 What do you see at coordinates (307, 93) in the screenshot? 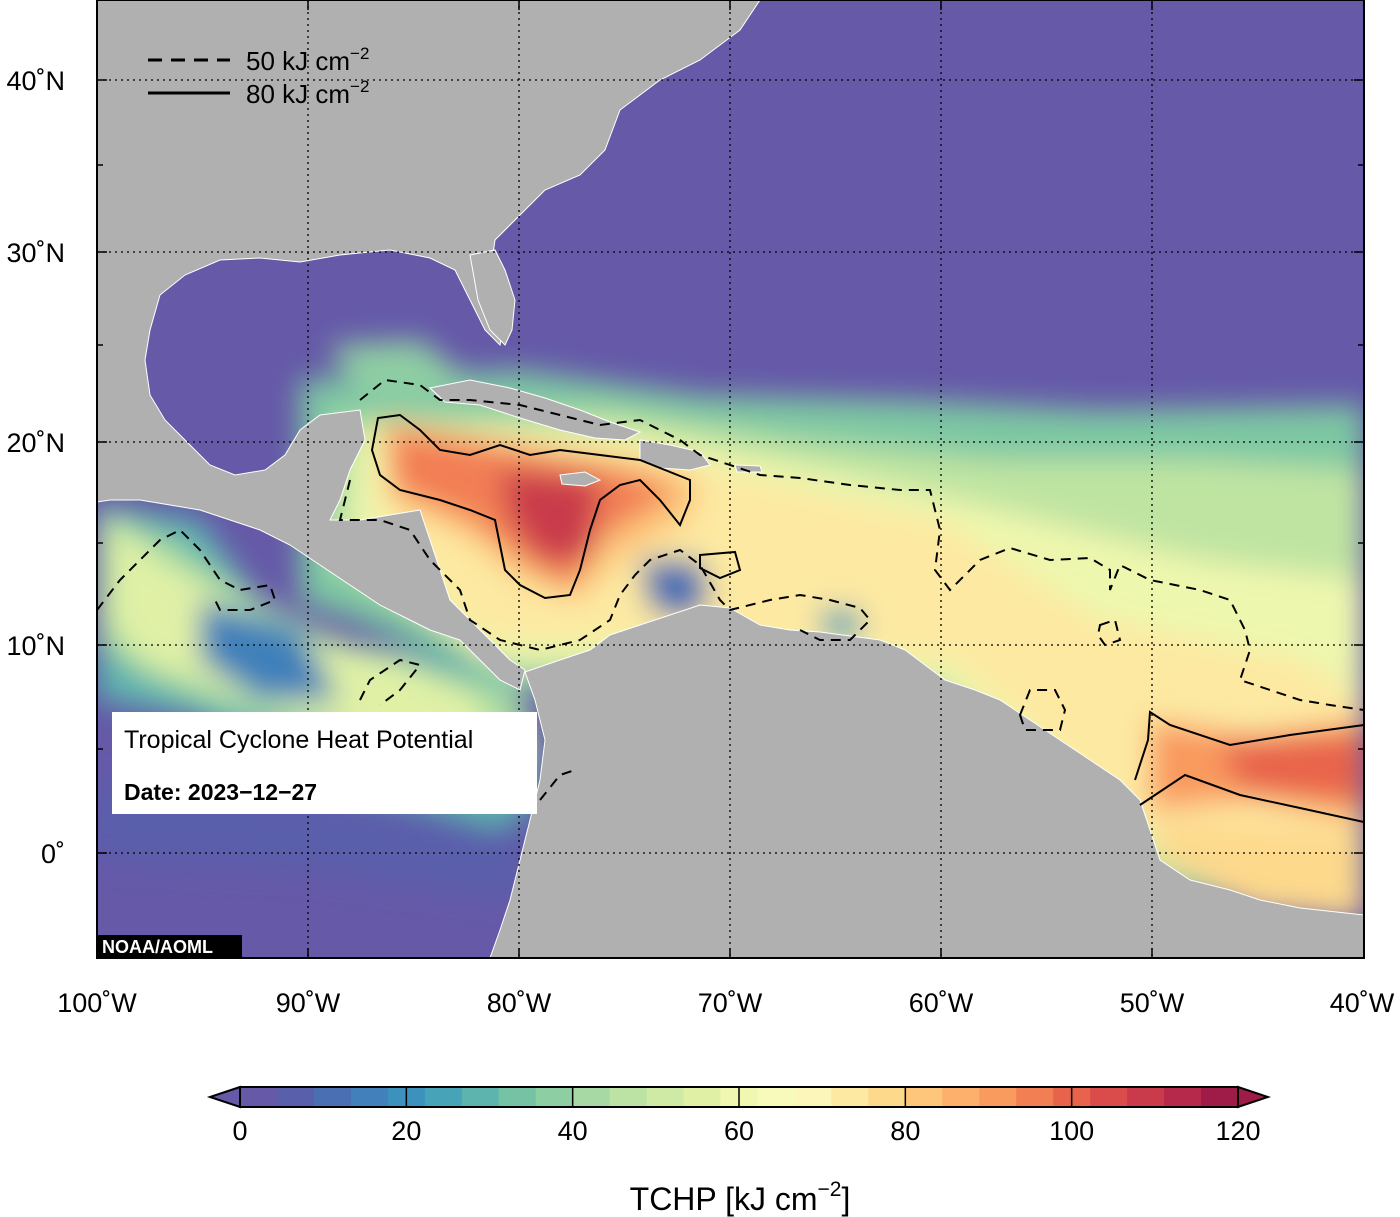
I see `legend-solid-label: 80 kJ cm−2` at bounding box center [307, 93].